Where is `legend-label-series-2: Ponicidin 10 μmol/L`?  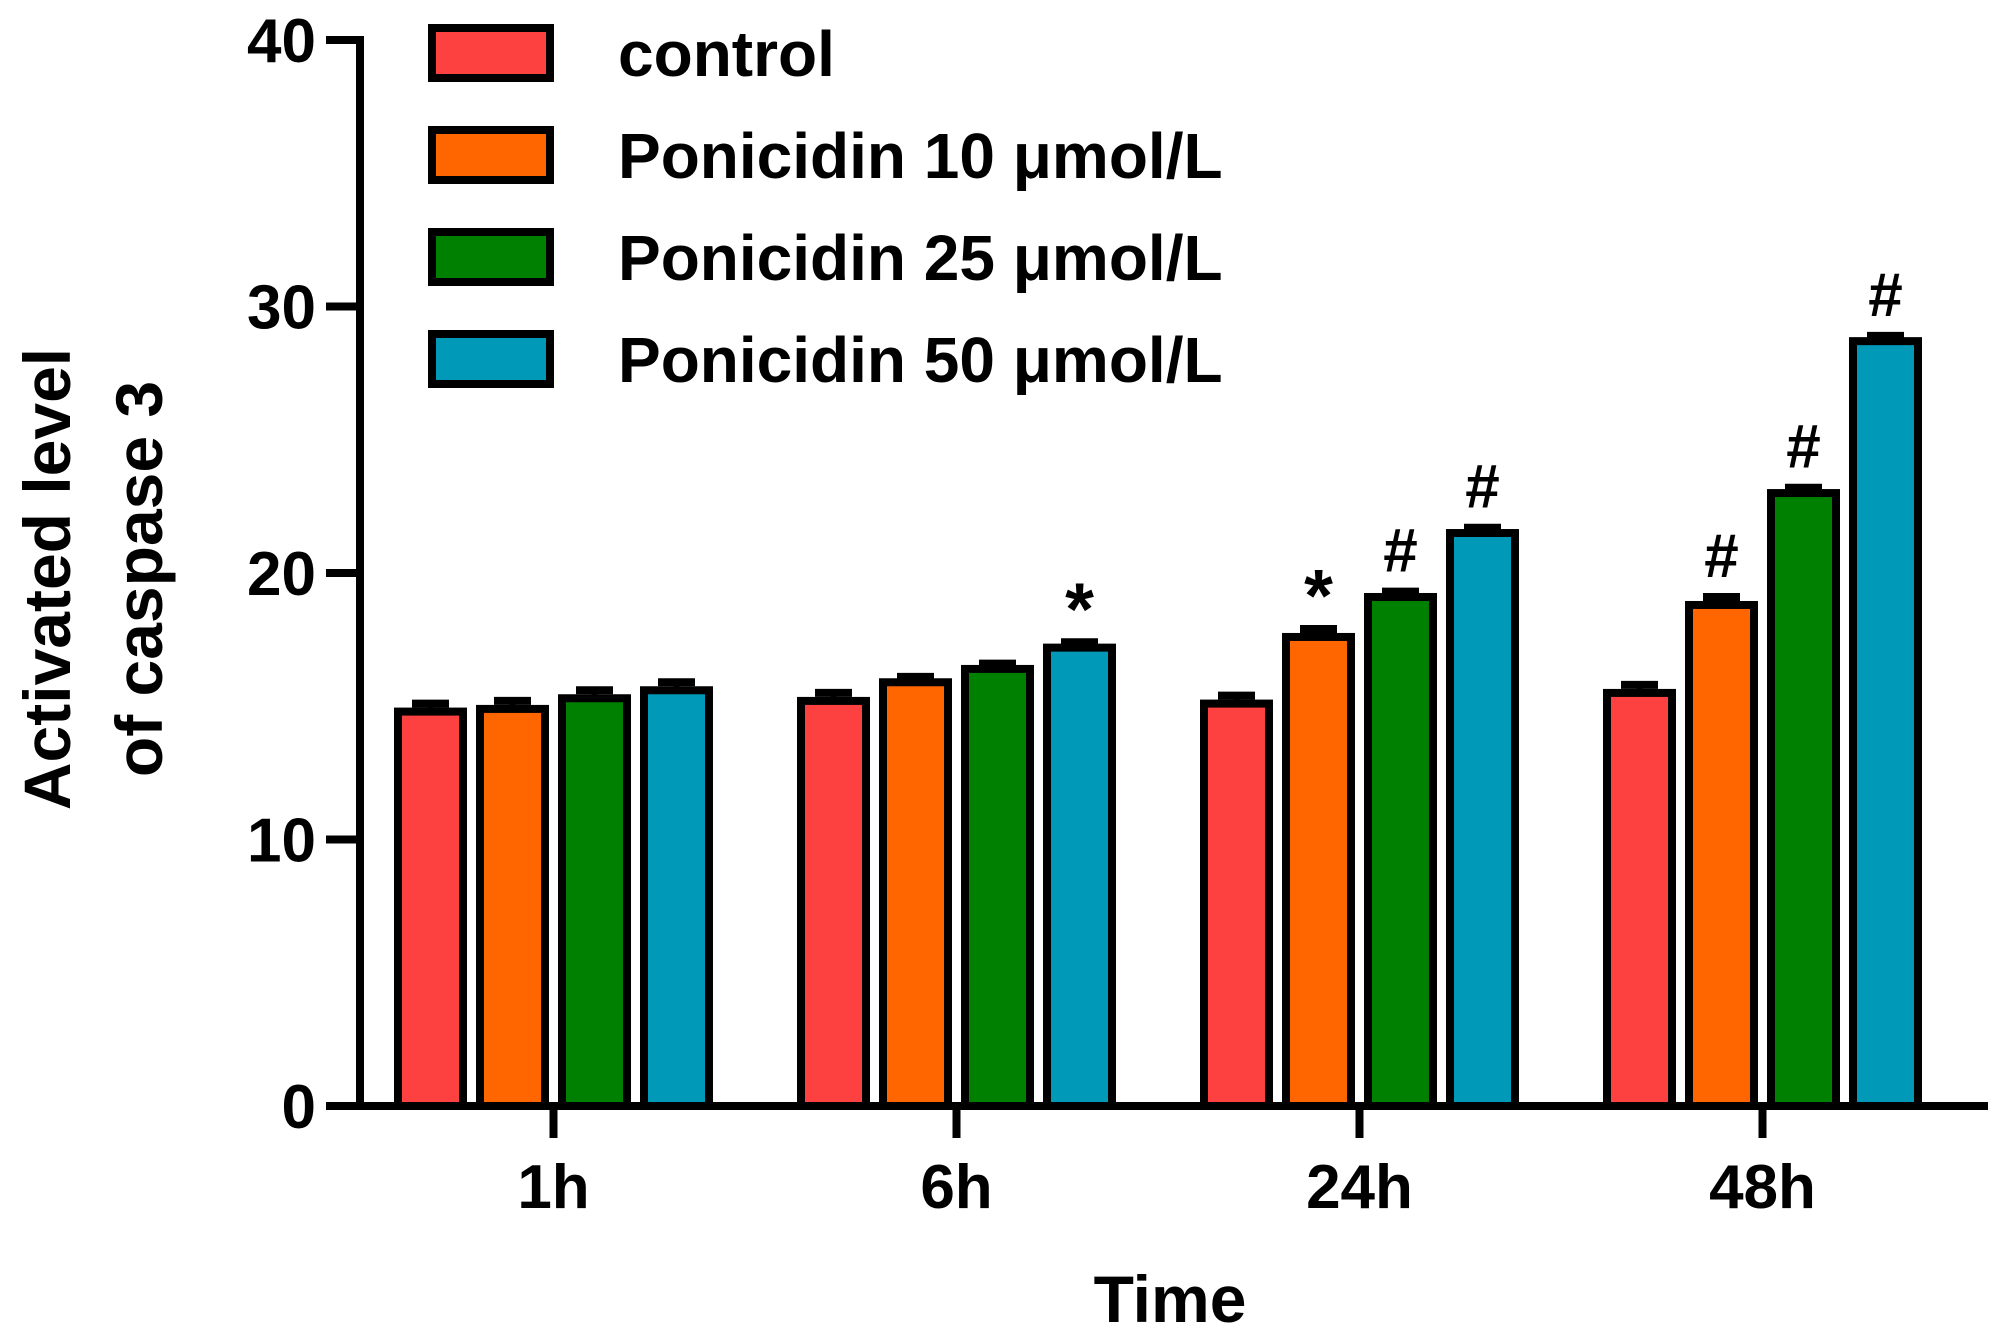 legend-label-series-2: Ponicidin 10 μmol/L is located at coordinates (920, 156).